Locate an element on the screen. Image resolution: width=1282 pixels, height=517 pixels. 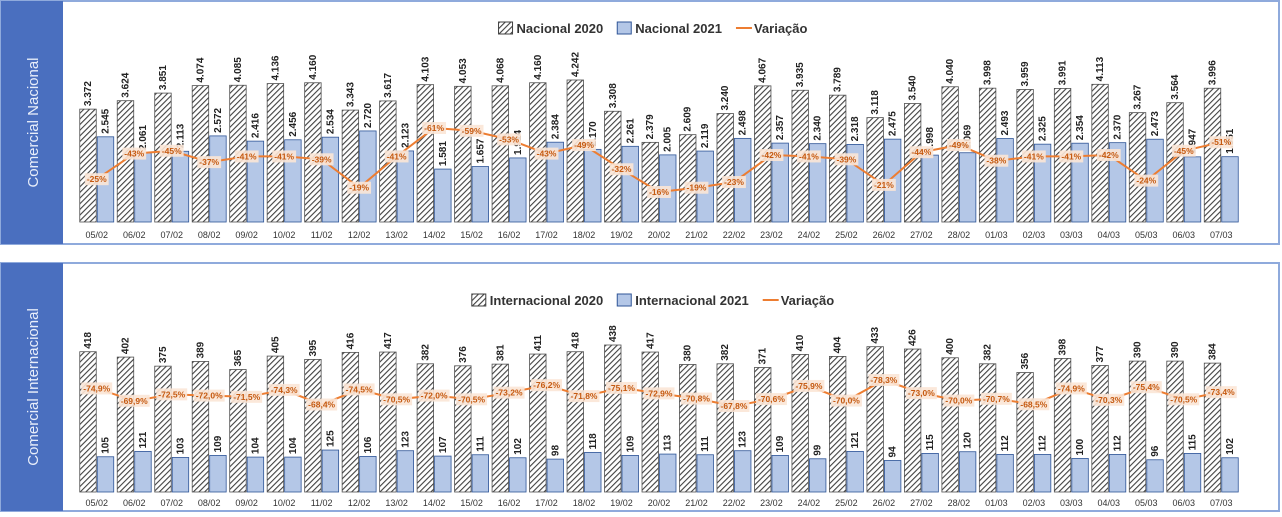
legend-label: Nacional 2020 is located at coordinates (560, 28).